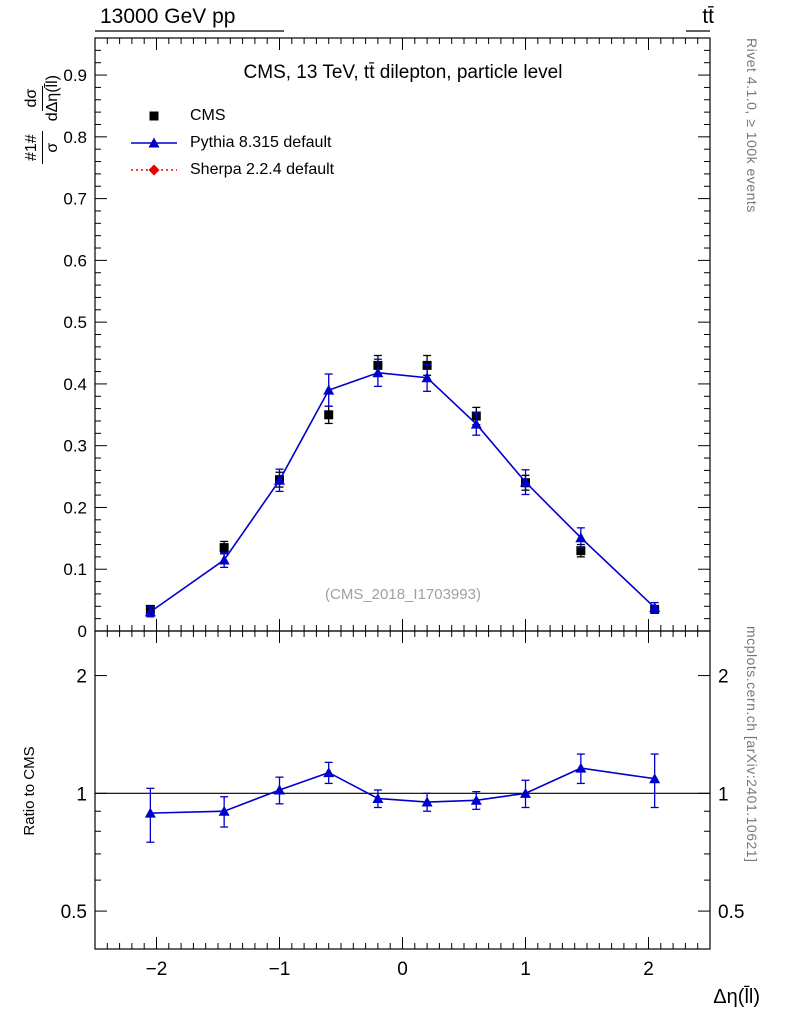 Image resolution: width=786 pixels, height=1024 pixels. Describe the element at coordinates (752, 744) in the screenshot. I see `mcplots-reference-label: mcplots.cern.ch [arXiv:2401.10621]` at that location.